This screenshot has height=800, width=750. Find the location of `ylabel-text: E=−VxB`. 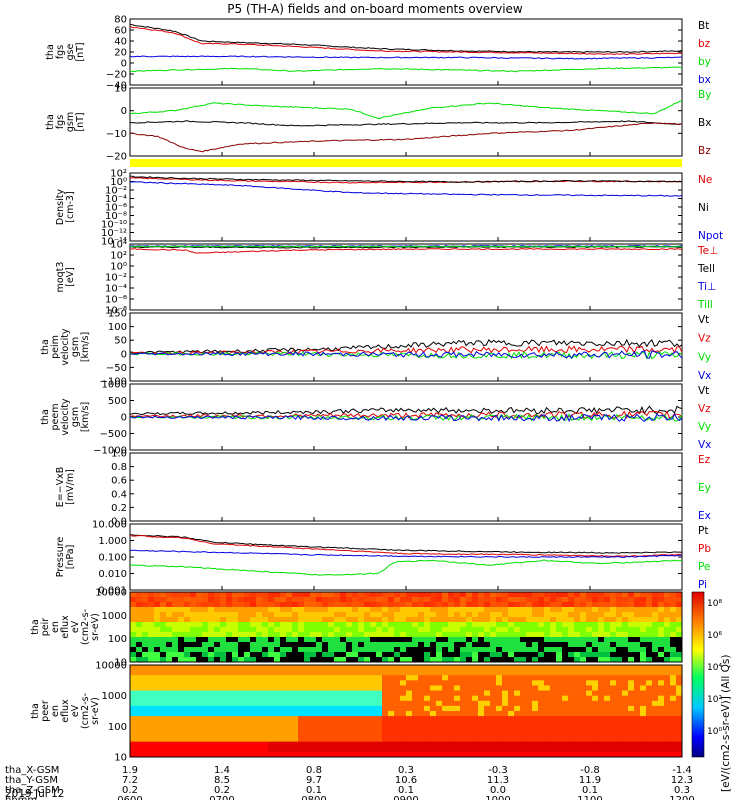

ylabel-text: E=−VxB is located at coordinates (60, 487).